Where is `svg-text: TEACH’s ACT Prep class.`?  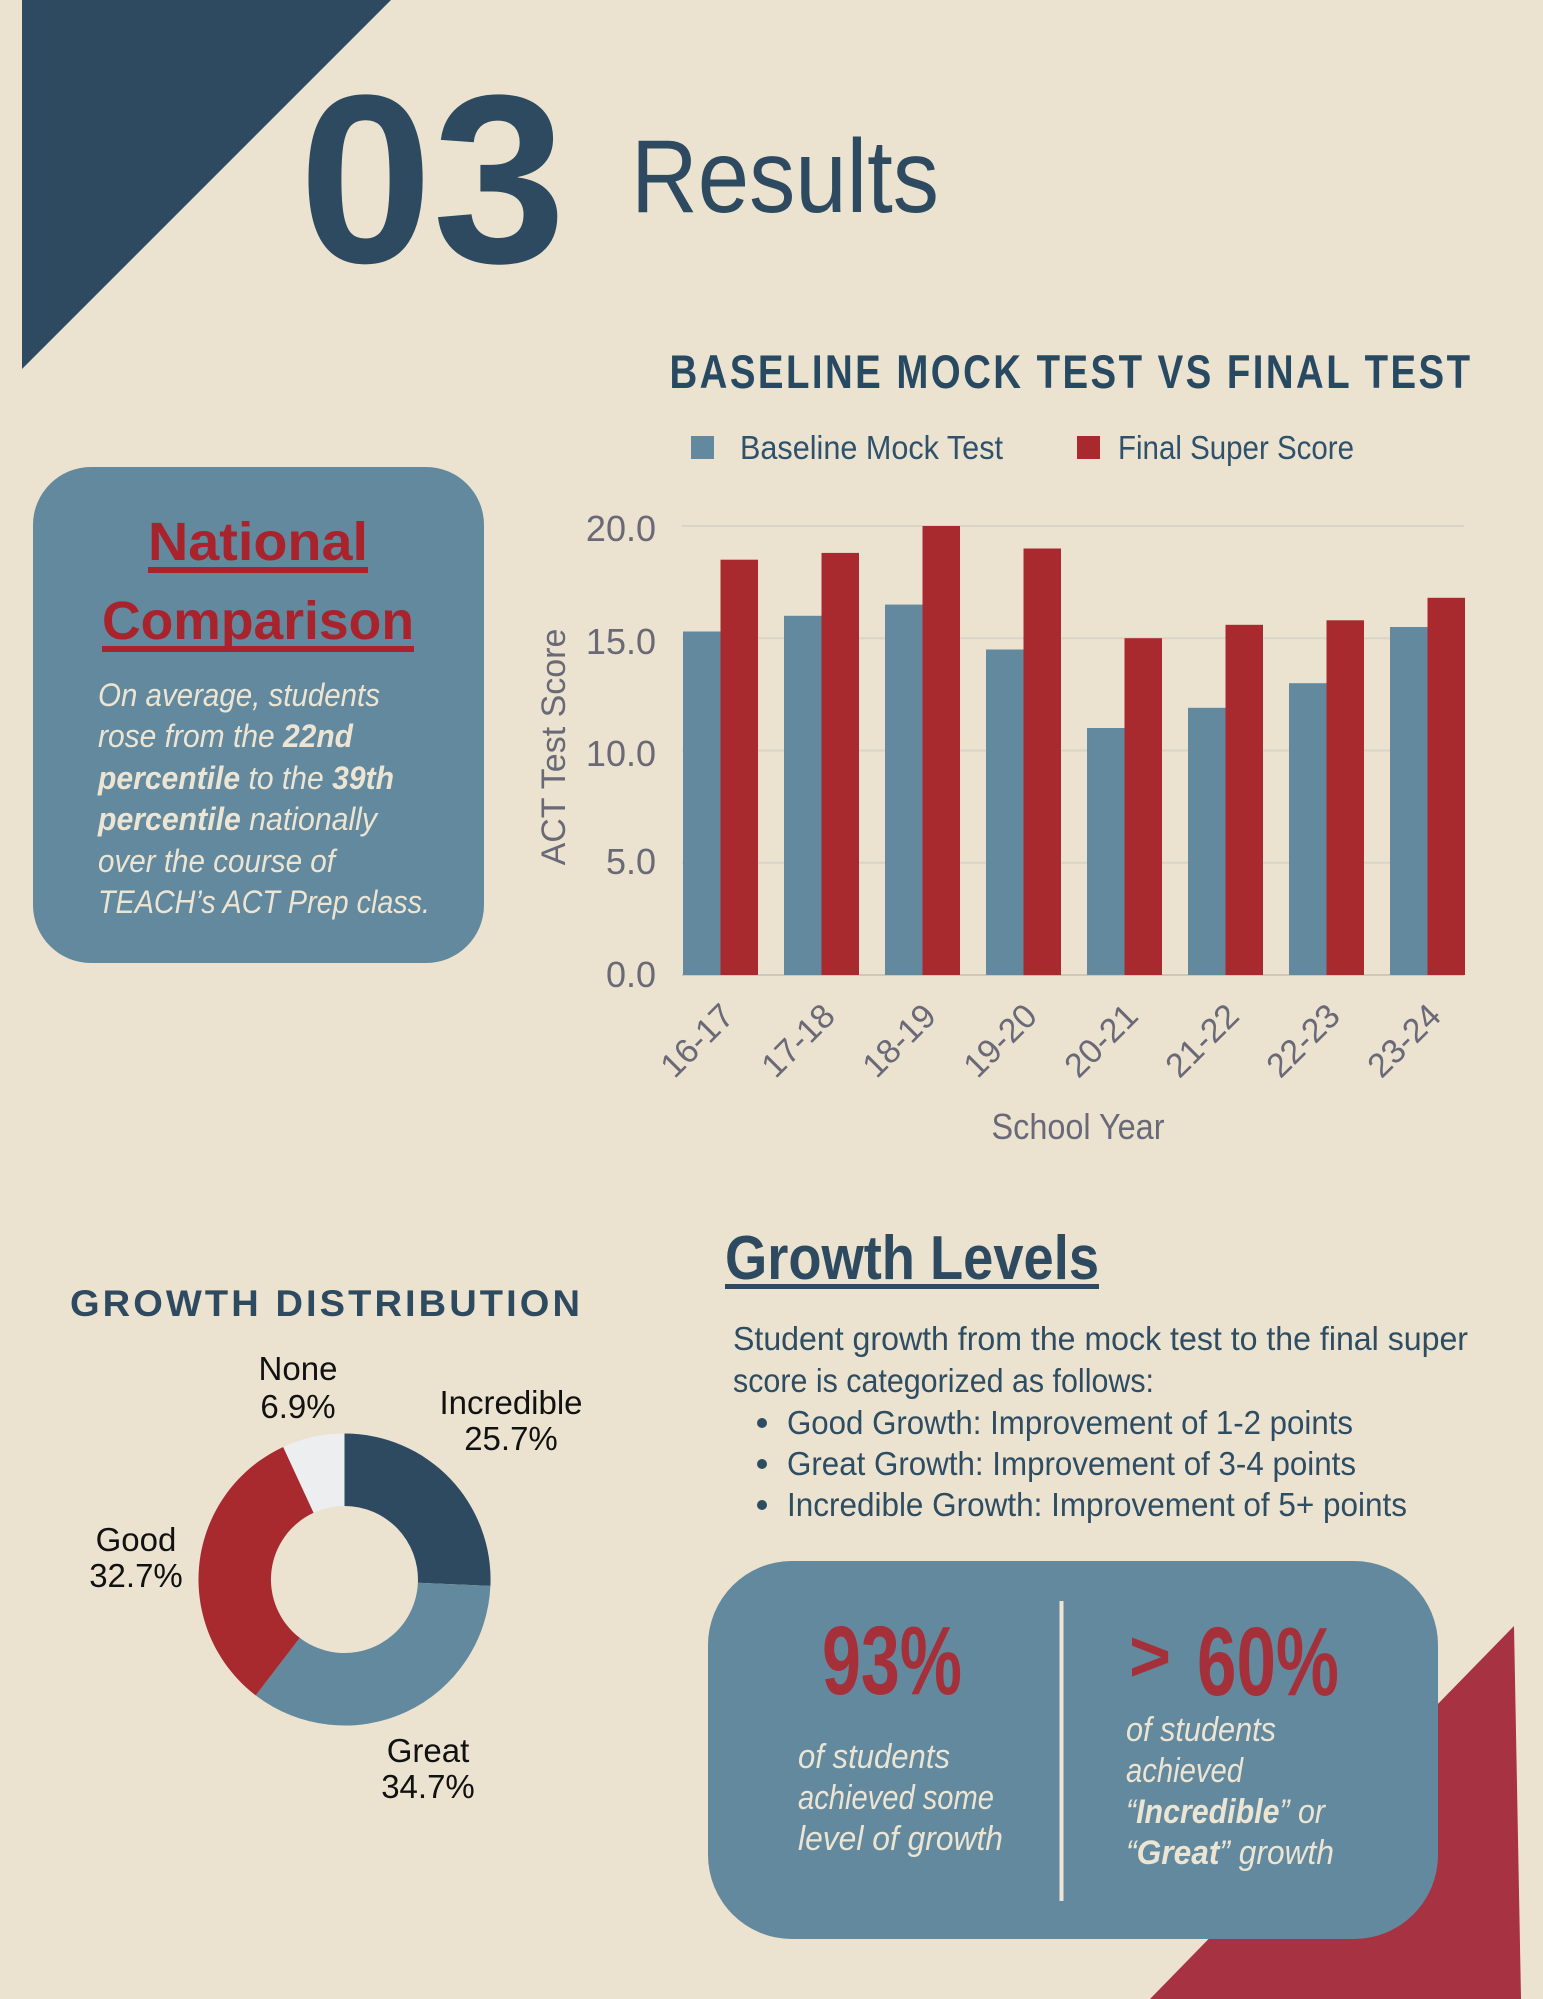 svg-text: TEACH’s ACT Prep class. is located at coordinates (264, 902).